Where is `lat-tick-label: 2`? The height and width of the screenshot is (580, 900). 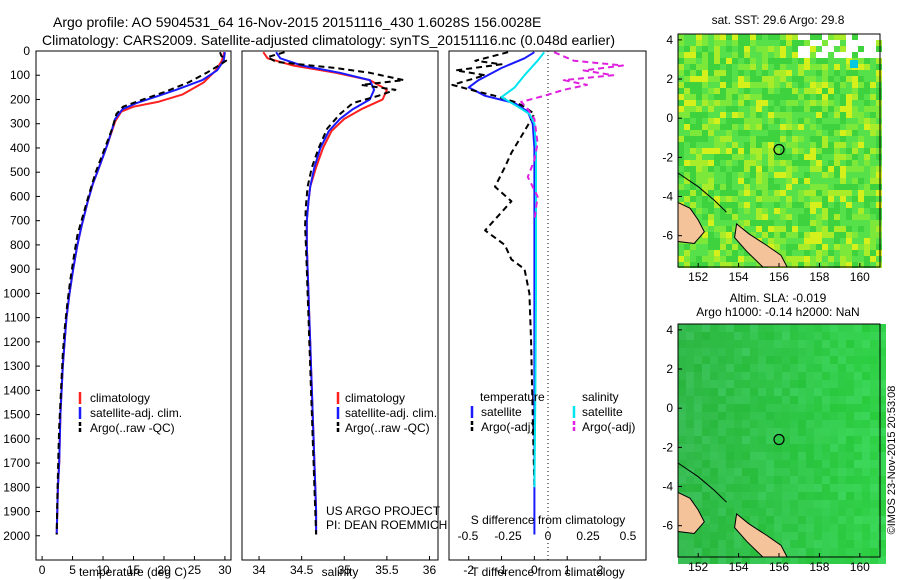
lat-tick-label: 2 is located at coordinates (669, 79).